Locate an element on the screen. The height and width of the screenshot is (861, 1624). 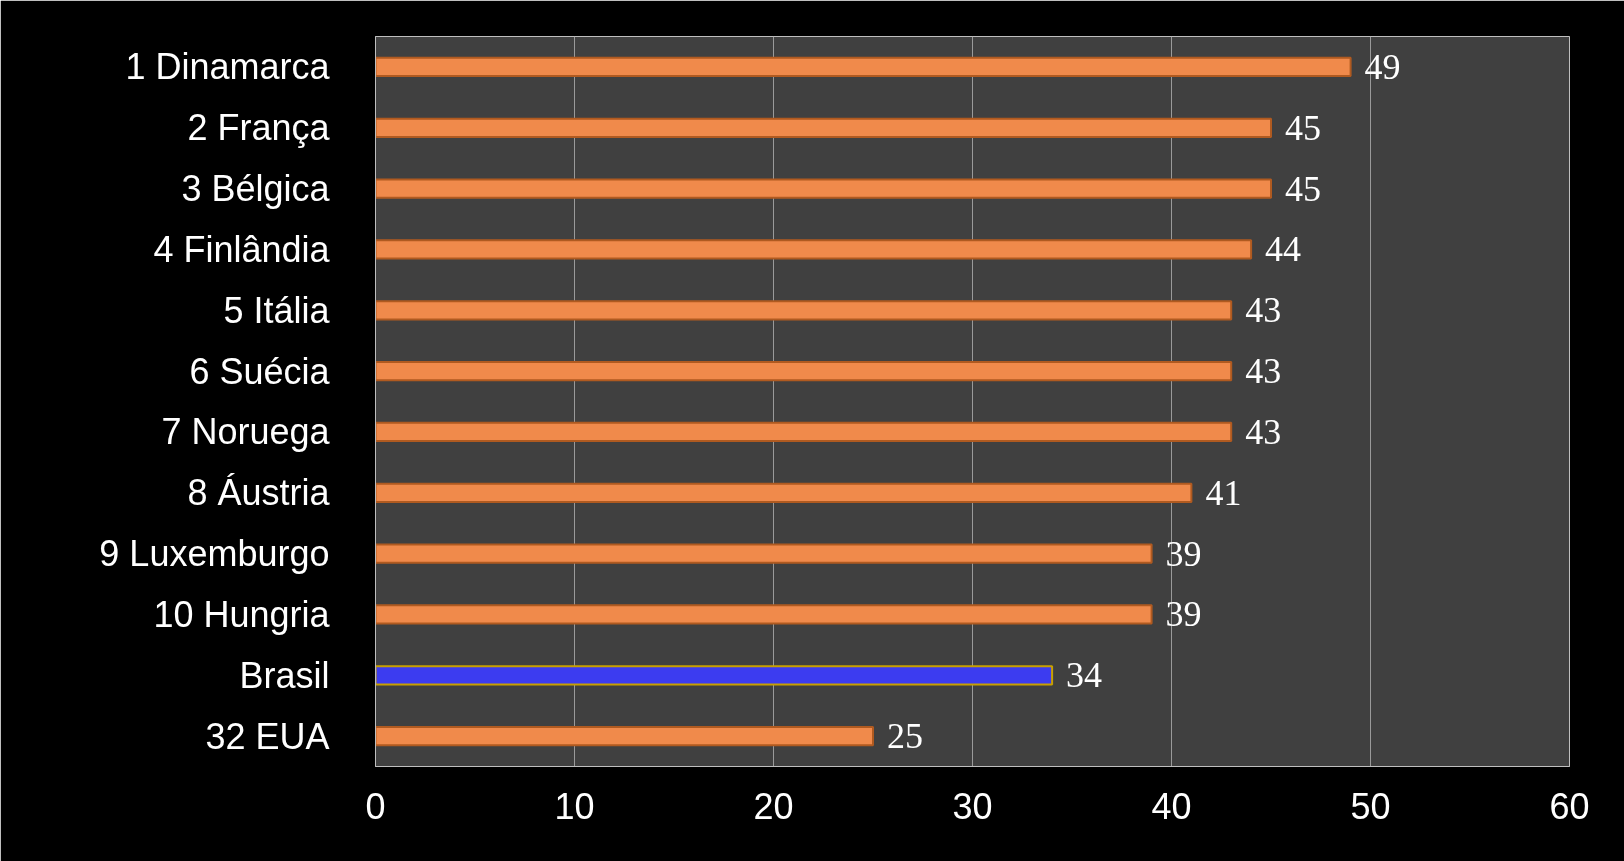
y-tick-label: 32 EUA is located at coordinates (267, 736).